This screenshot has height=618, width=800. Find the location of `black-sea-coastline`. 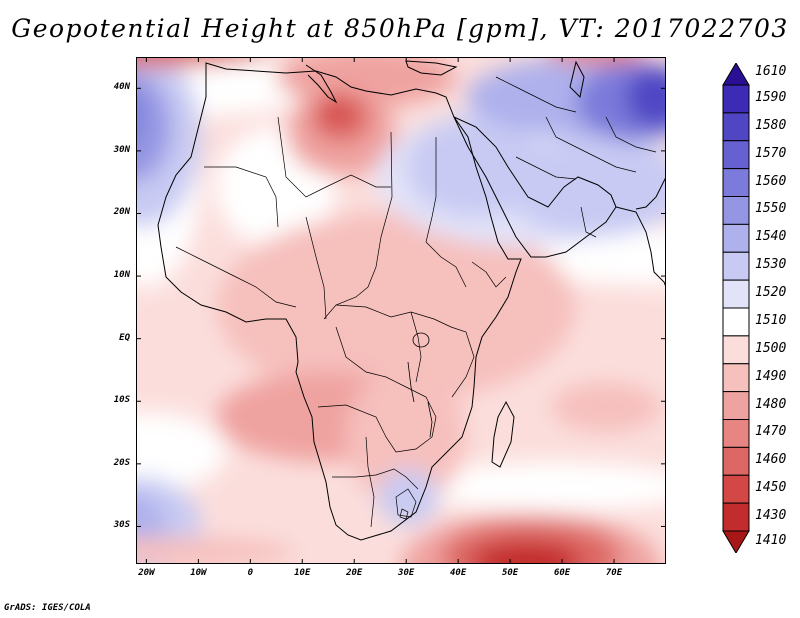

black-sea-coastline is located at coordinates (431, 68).